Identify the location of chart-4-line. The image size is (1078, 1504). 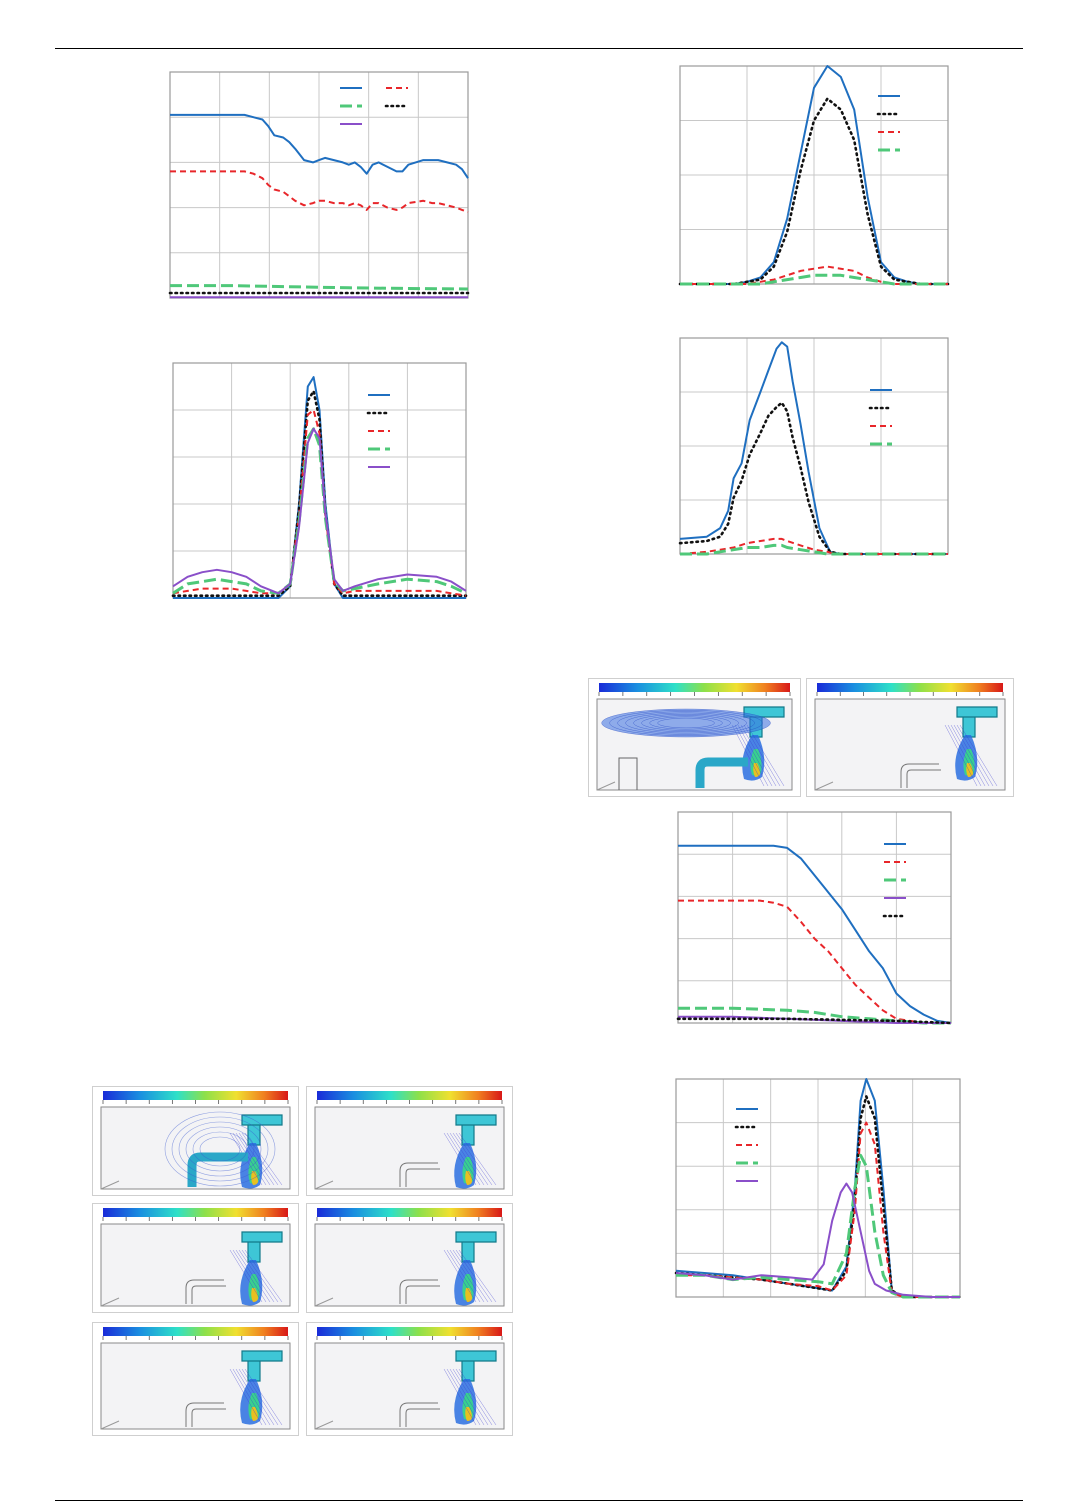
(812, 446).